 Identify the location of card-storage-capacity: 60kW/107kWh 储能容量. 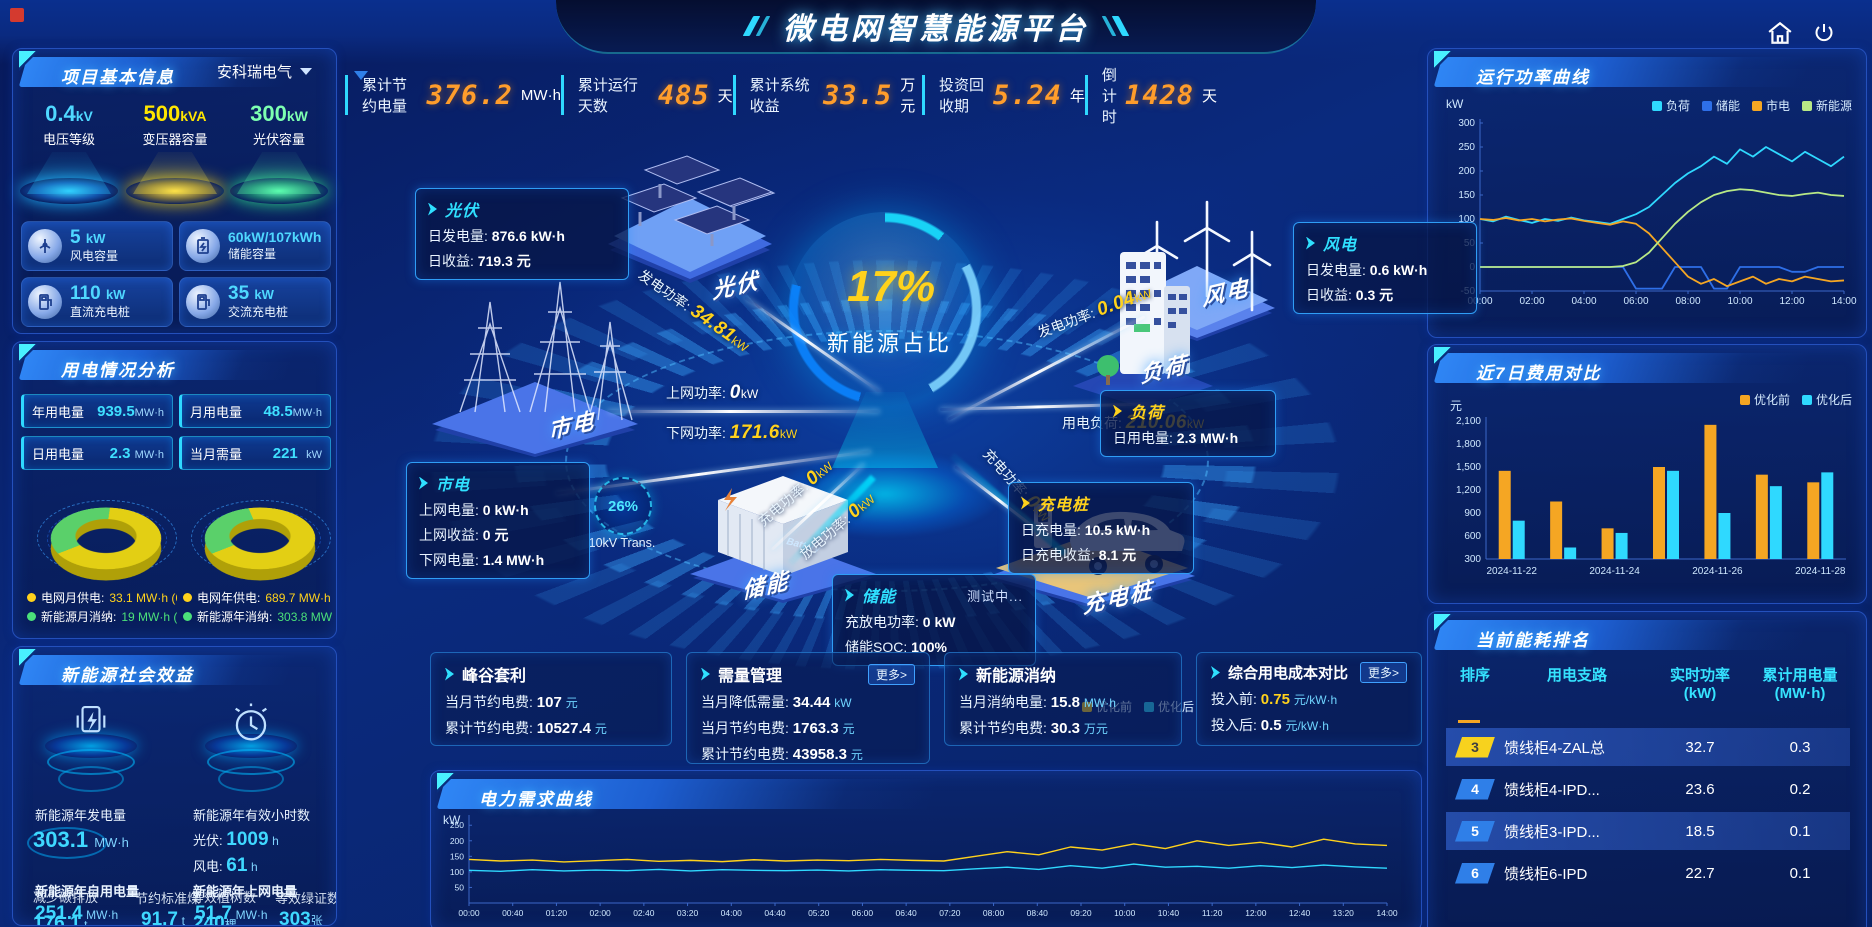
(255, 246).